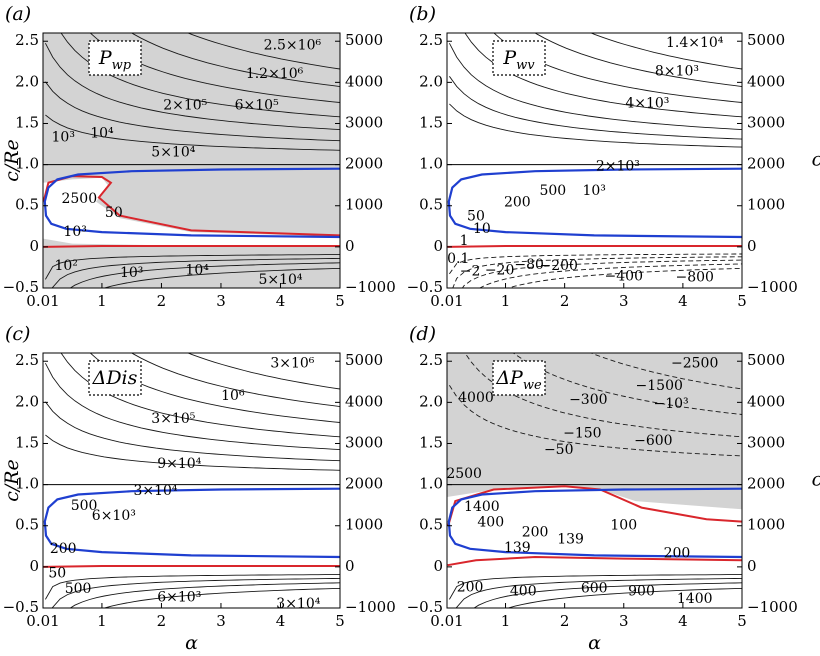 Image resolution: width=820 pixels, height=656 pixels. What do you see at coordinates (647, 104) in the screenshot?
I see `contour-label: 4×10³` at bounding box center [647, 104].